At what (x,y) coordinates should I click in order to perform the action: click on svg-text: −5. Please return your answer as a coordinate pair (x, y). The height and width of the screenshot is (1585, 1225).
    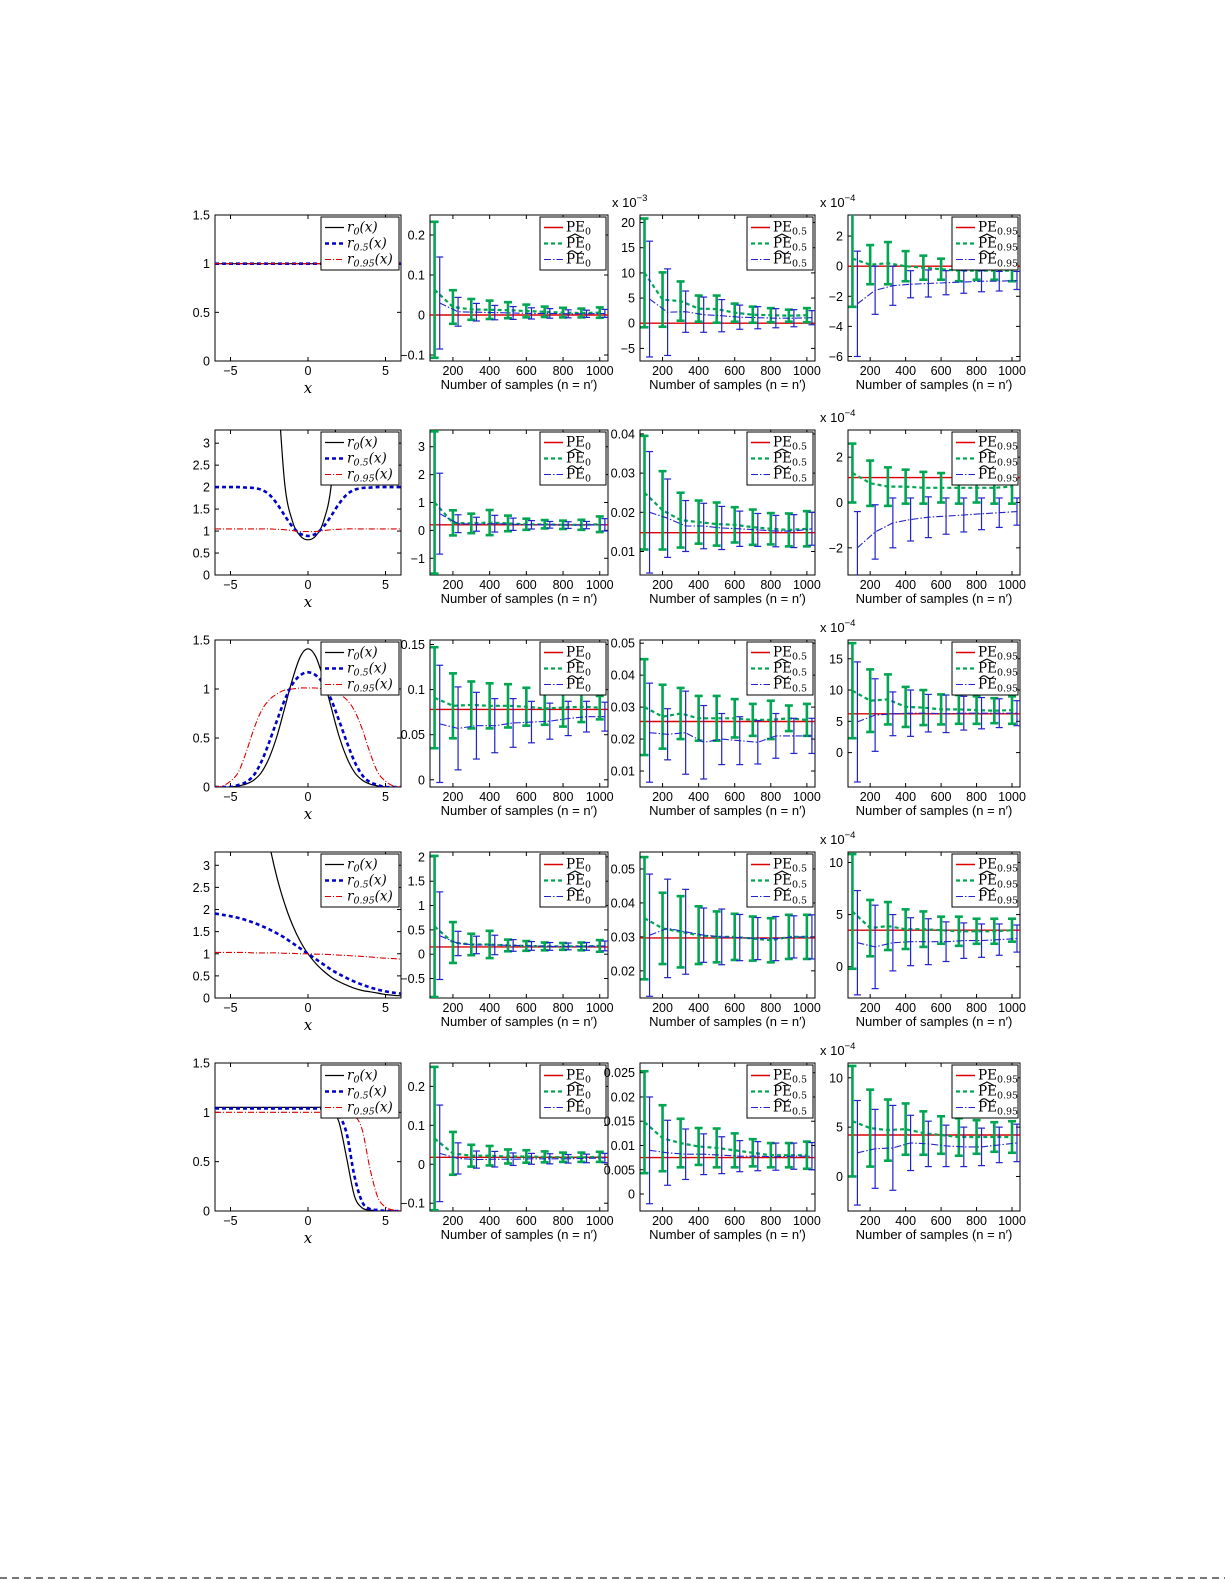
    Looking at the image, I should click on (628, 349).